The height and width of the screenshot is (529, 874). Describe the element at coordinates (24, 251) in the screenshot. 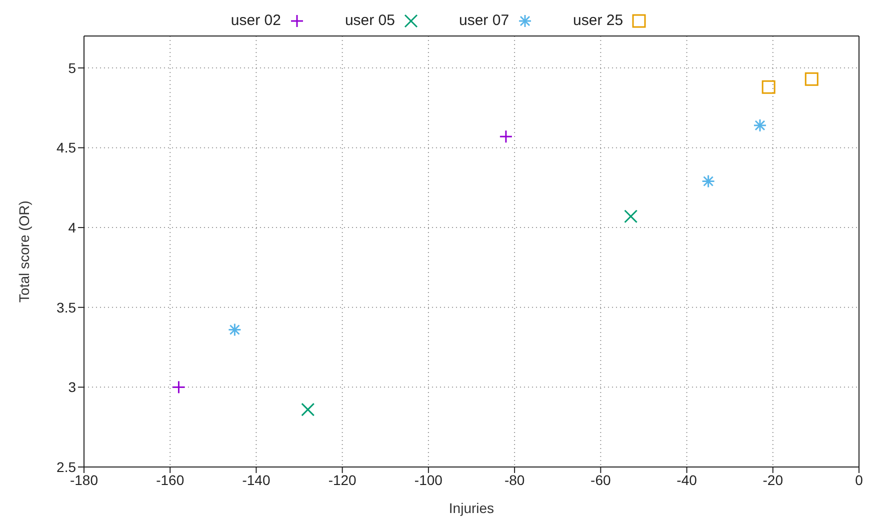

I see `y-axis-title: Total score (OR)` at that location.